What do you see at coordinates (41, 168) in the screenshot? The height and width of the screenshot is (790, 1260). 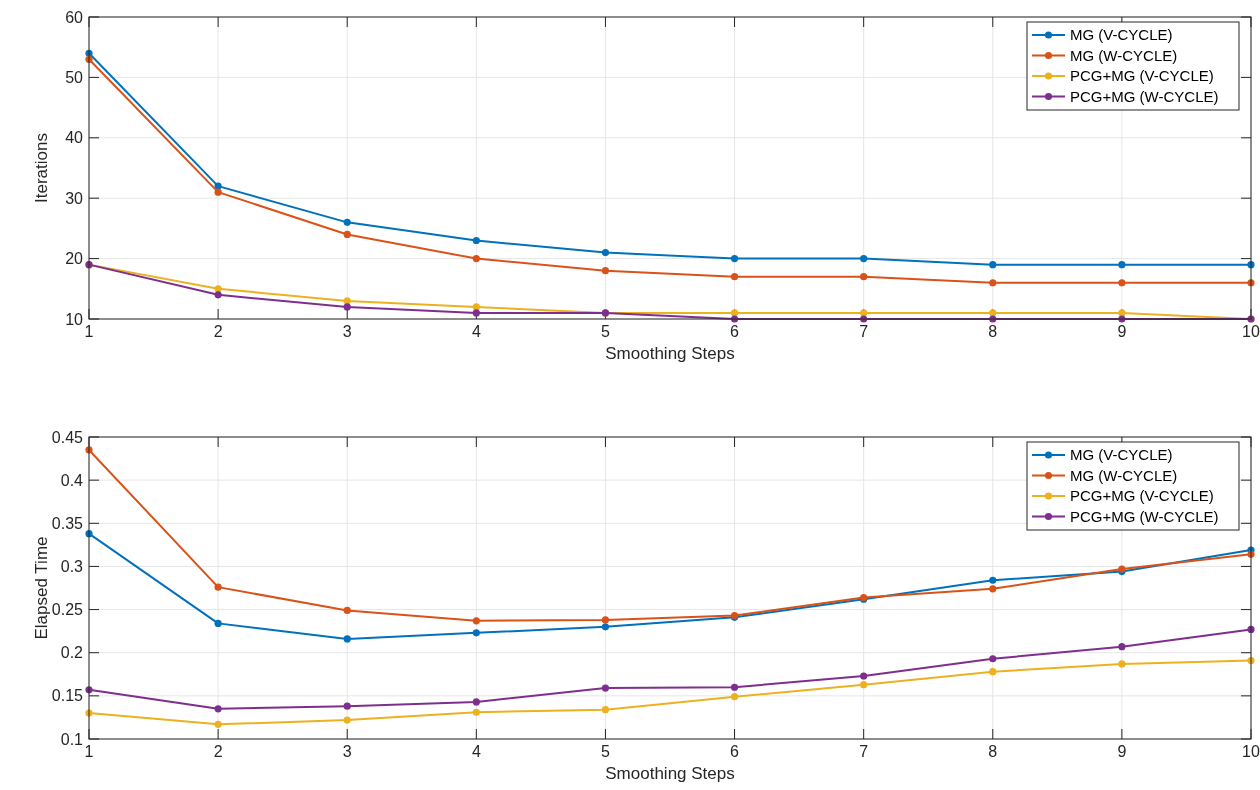 I see `y-axis-title: Iterations` at bounding box center [41, 168].